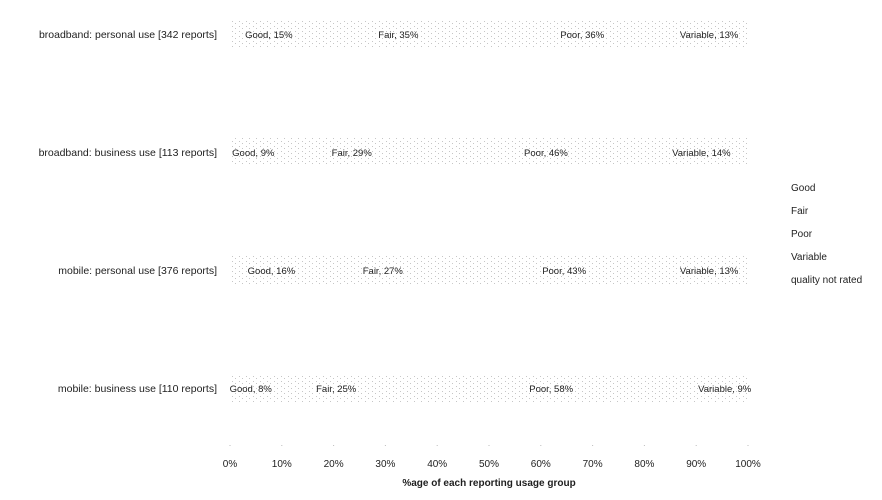 Image resolution: width=882 pixels, height=500 pixels. Describe the element at coordinates (488, 483) in the screenshot. I see `x-axis-title: %age of each reporting usage group` at that location.